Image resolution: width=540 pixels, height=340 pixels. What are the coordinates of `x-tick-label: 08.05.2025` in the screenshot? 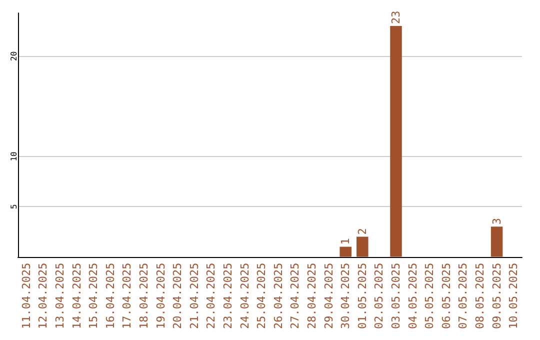 It's located at (480, 296).